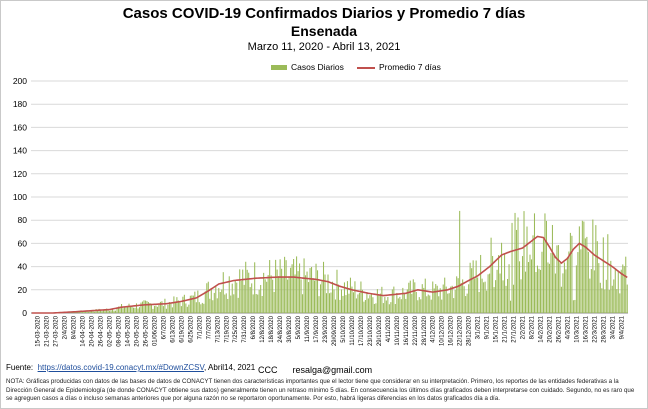  Describe the element at coordinates (317, 67) in the screenshot. I see `legend-label-bars: Casos Diarios` at that location.